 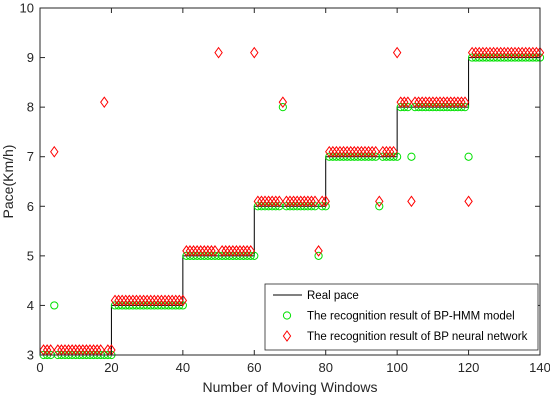 I want to click on y-tick-label: 6, so click(x=30, y=206).